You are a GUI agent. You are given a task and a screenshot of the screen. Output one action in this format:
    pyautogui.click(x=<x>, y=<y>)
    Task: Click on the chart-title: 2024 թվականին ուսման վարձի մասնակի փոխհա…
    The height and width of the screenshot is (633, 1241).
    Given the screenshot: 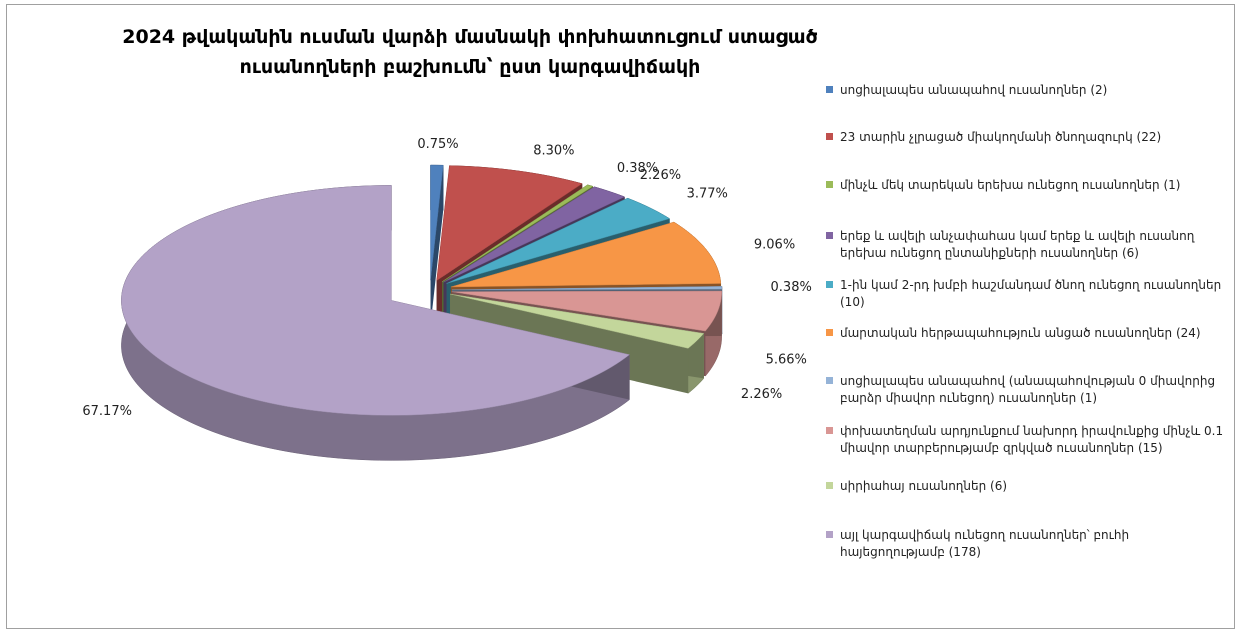 What is the action you would take?
    pyautogui.click(x=470, y=52)
    